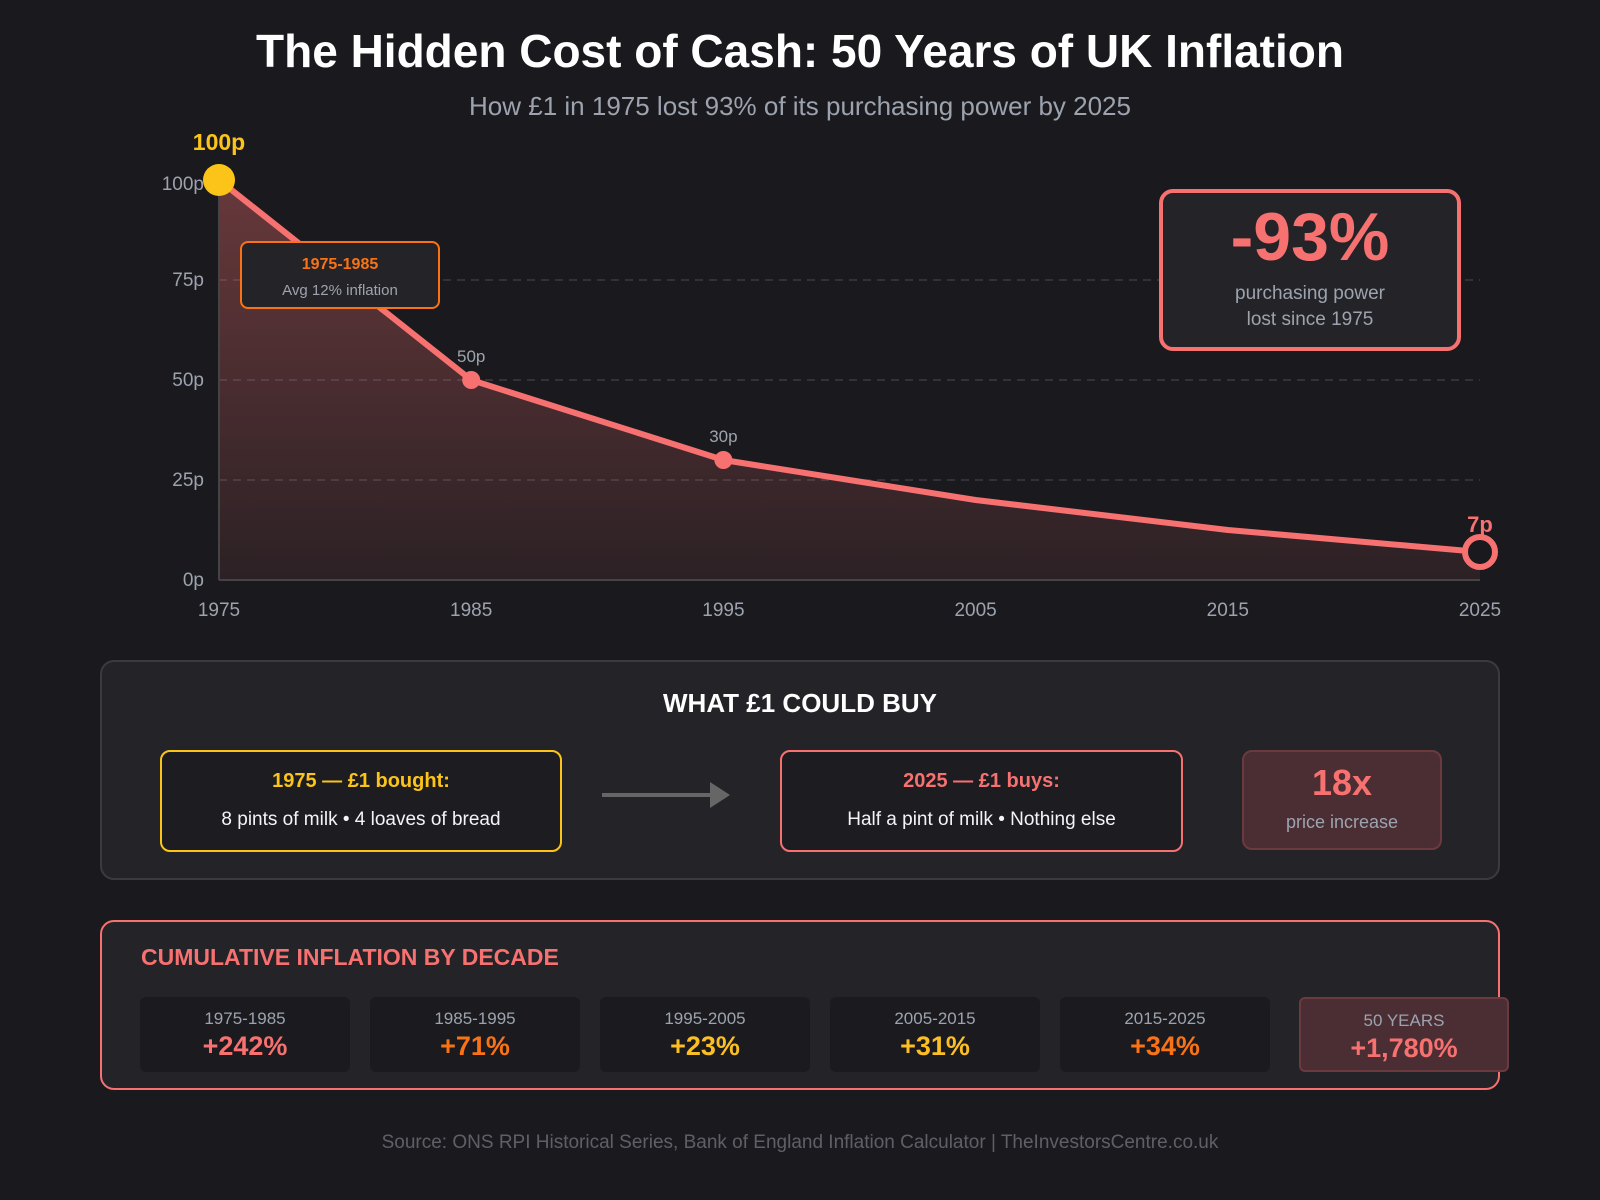 This screenshot has height=1200, width=1600. What do you see at coordinates (475, 1046) in the screenshot?
I see `decade-value: +71%` at bounding box center [475, 1046].